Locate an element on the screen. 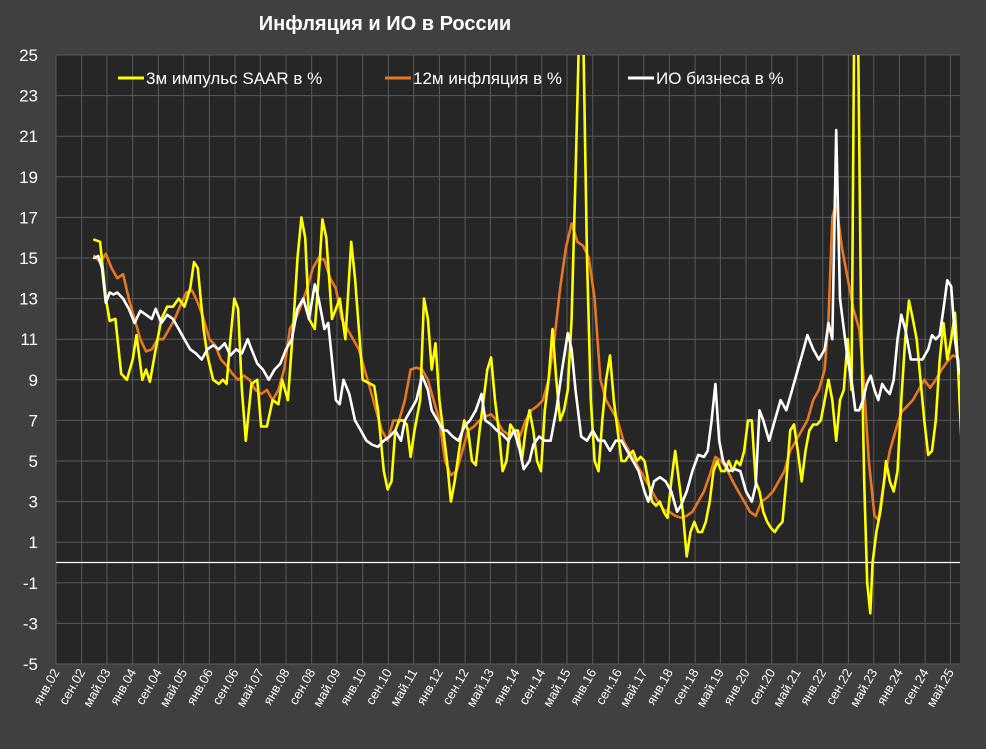 The width and height of the screenshot is (986, 749). y-tick-label: 9 is located at coordinates (33, 380).